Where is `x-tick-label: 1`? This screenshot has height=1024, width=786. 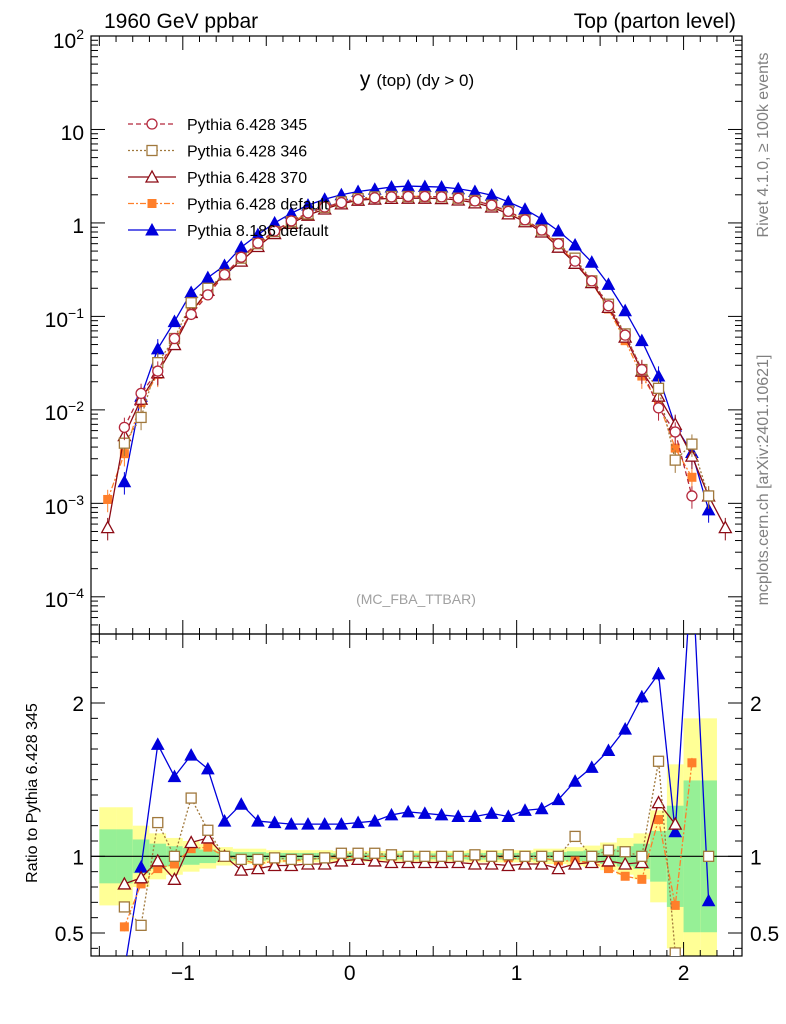 x-tick-label: 1 is located at coordinates (517, 973).